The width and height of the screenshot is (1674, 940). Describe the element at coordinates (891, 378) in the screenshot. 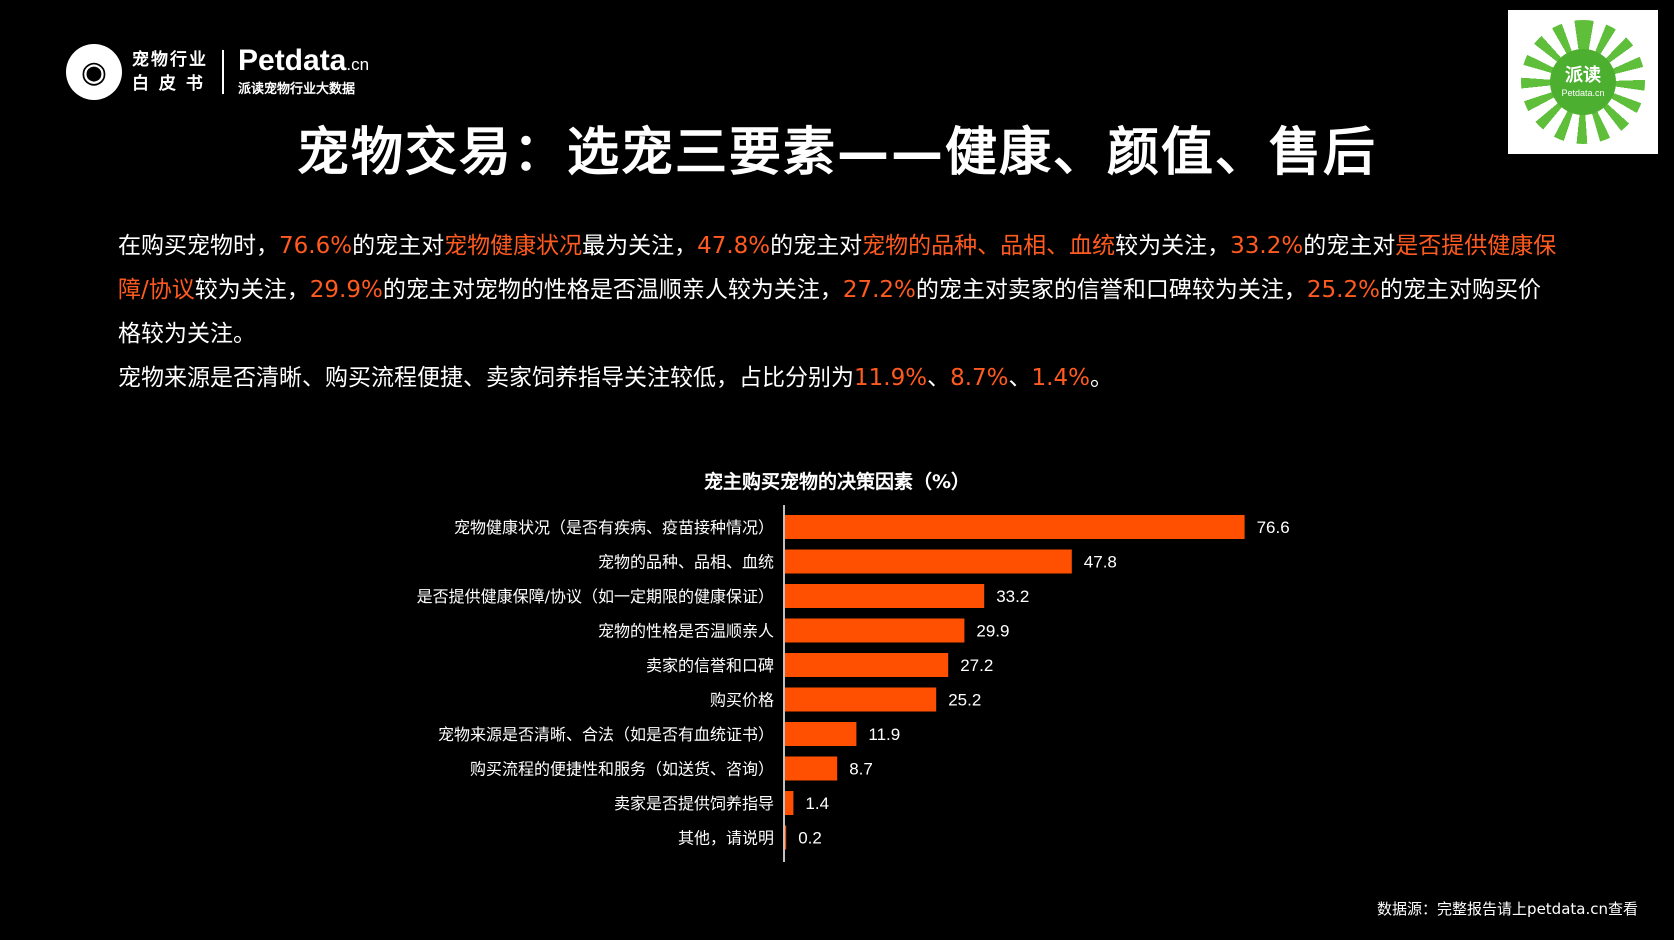

I see `highlight-text: 11.9%` at that location.